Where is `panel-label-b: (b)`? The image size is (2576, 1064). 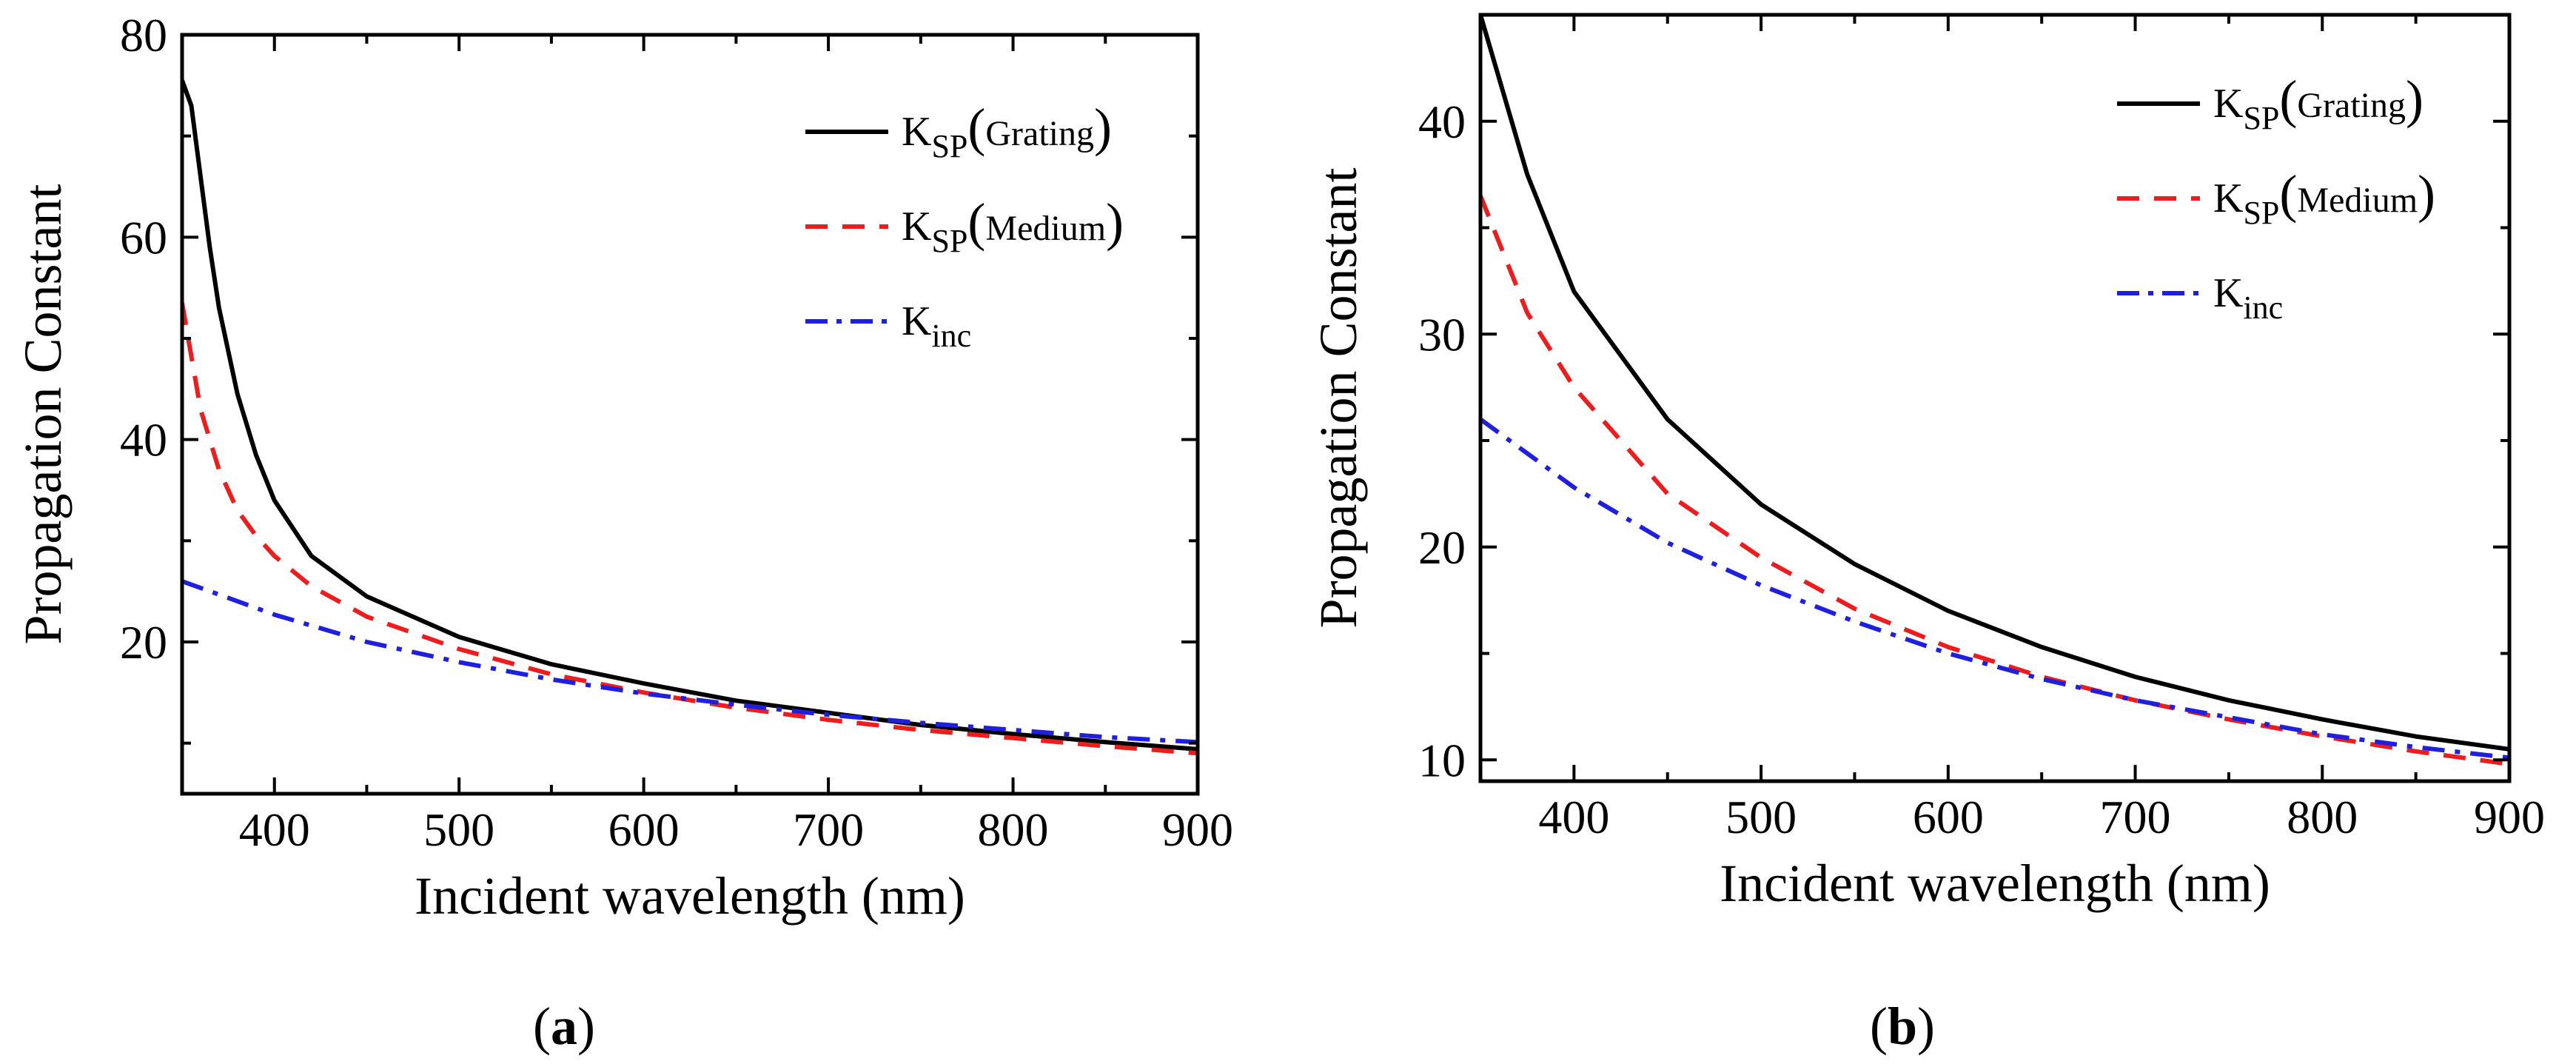
panel-label-b: (b) is located at coordinates (1902, 1026).